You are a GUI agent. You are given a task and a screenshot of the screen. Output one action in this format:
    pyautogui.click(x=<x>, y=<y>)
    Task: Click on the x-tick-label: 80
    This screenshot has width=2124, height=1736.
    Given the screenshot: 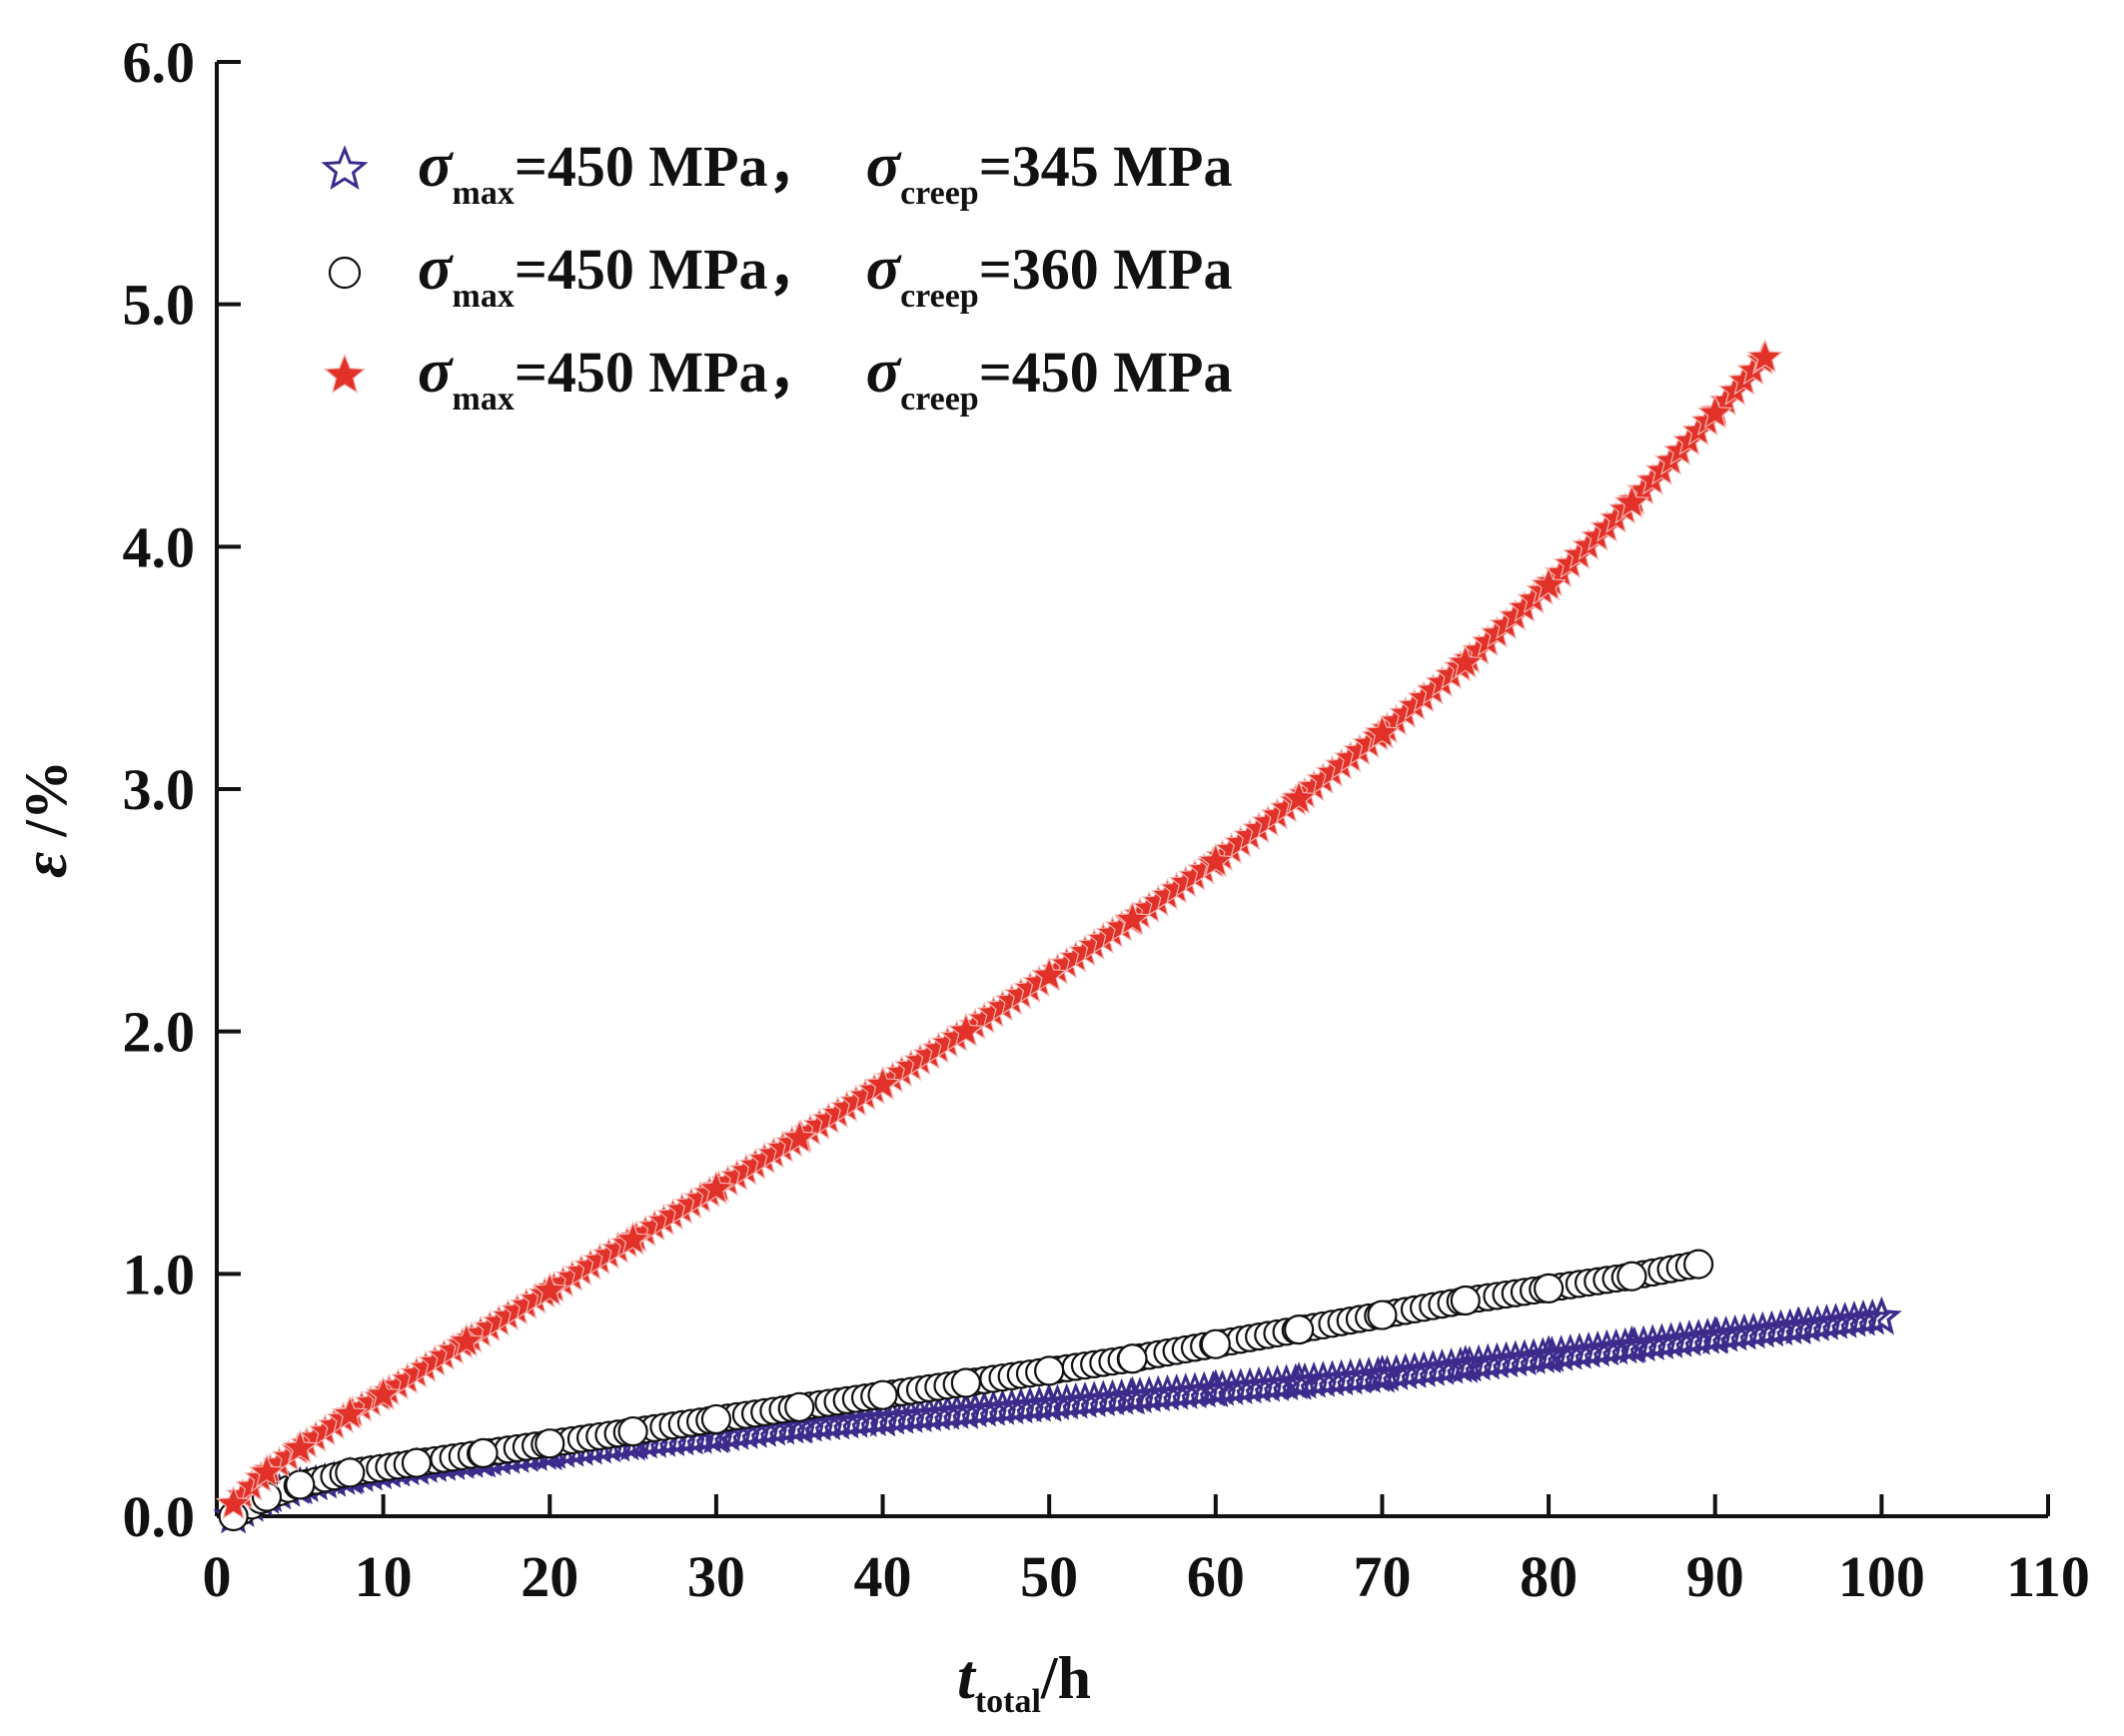 What is the action you would take?
    pyautogui.click(x=1549, y=1576)
    